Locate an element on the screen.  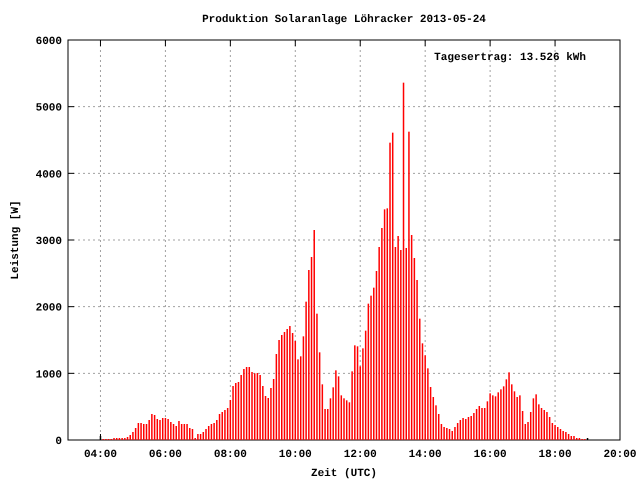
x-tick-label: 16:00 is located at coordinates (490, 455).